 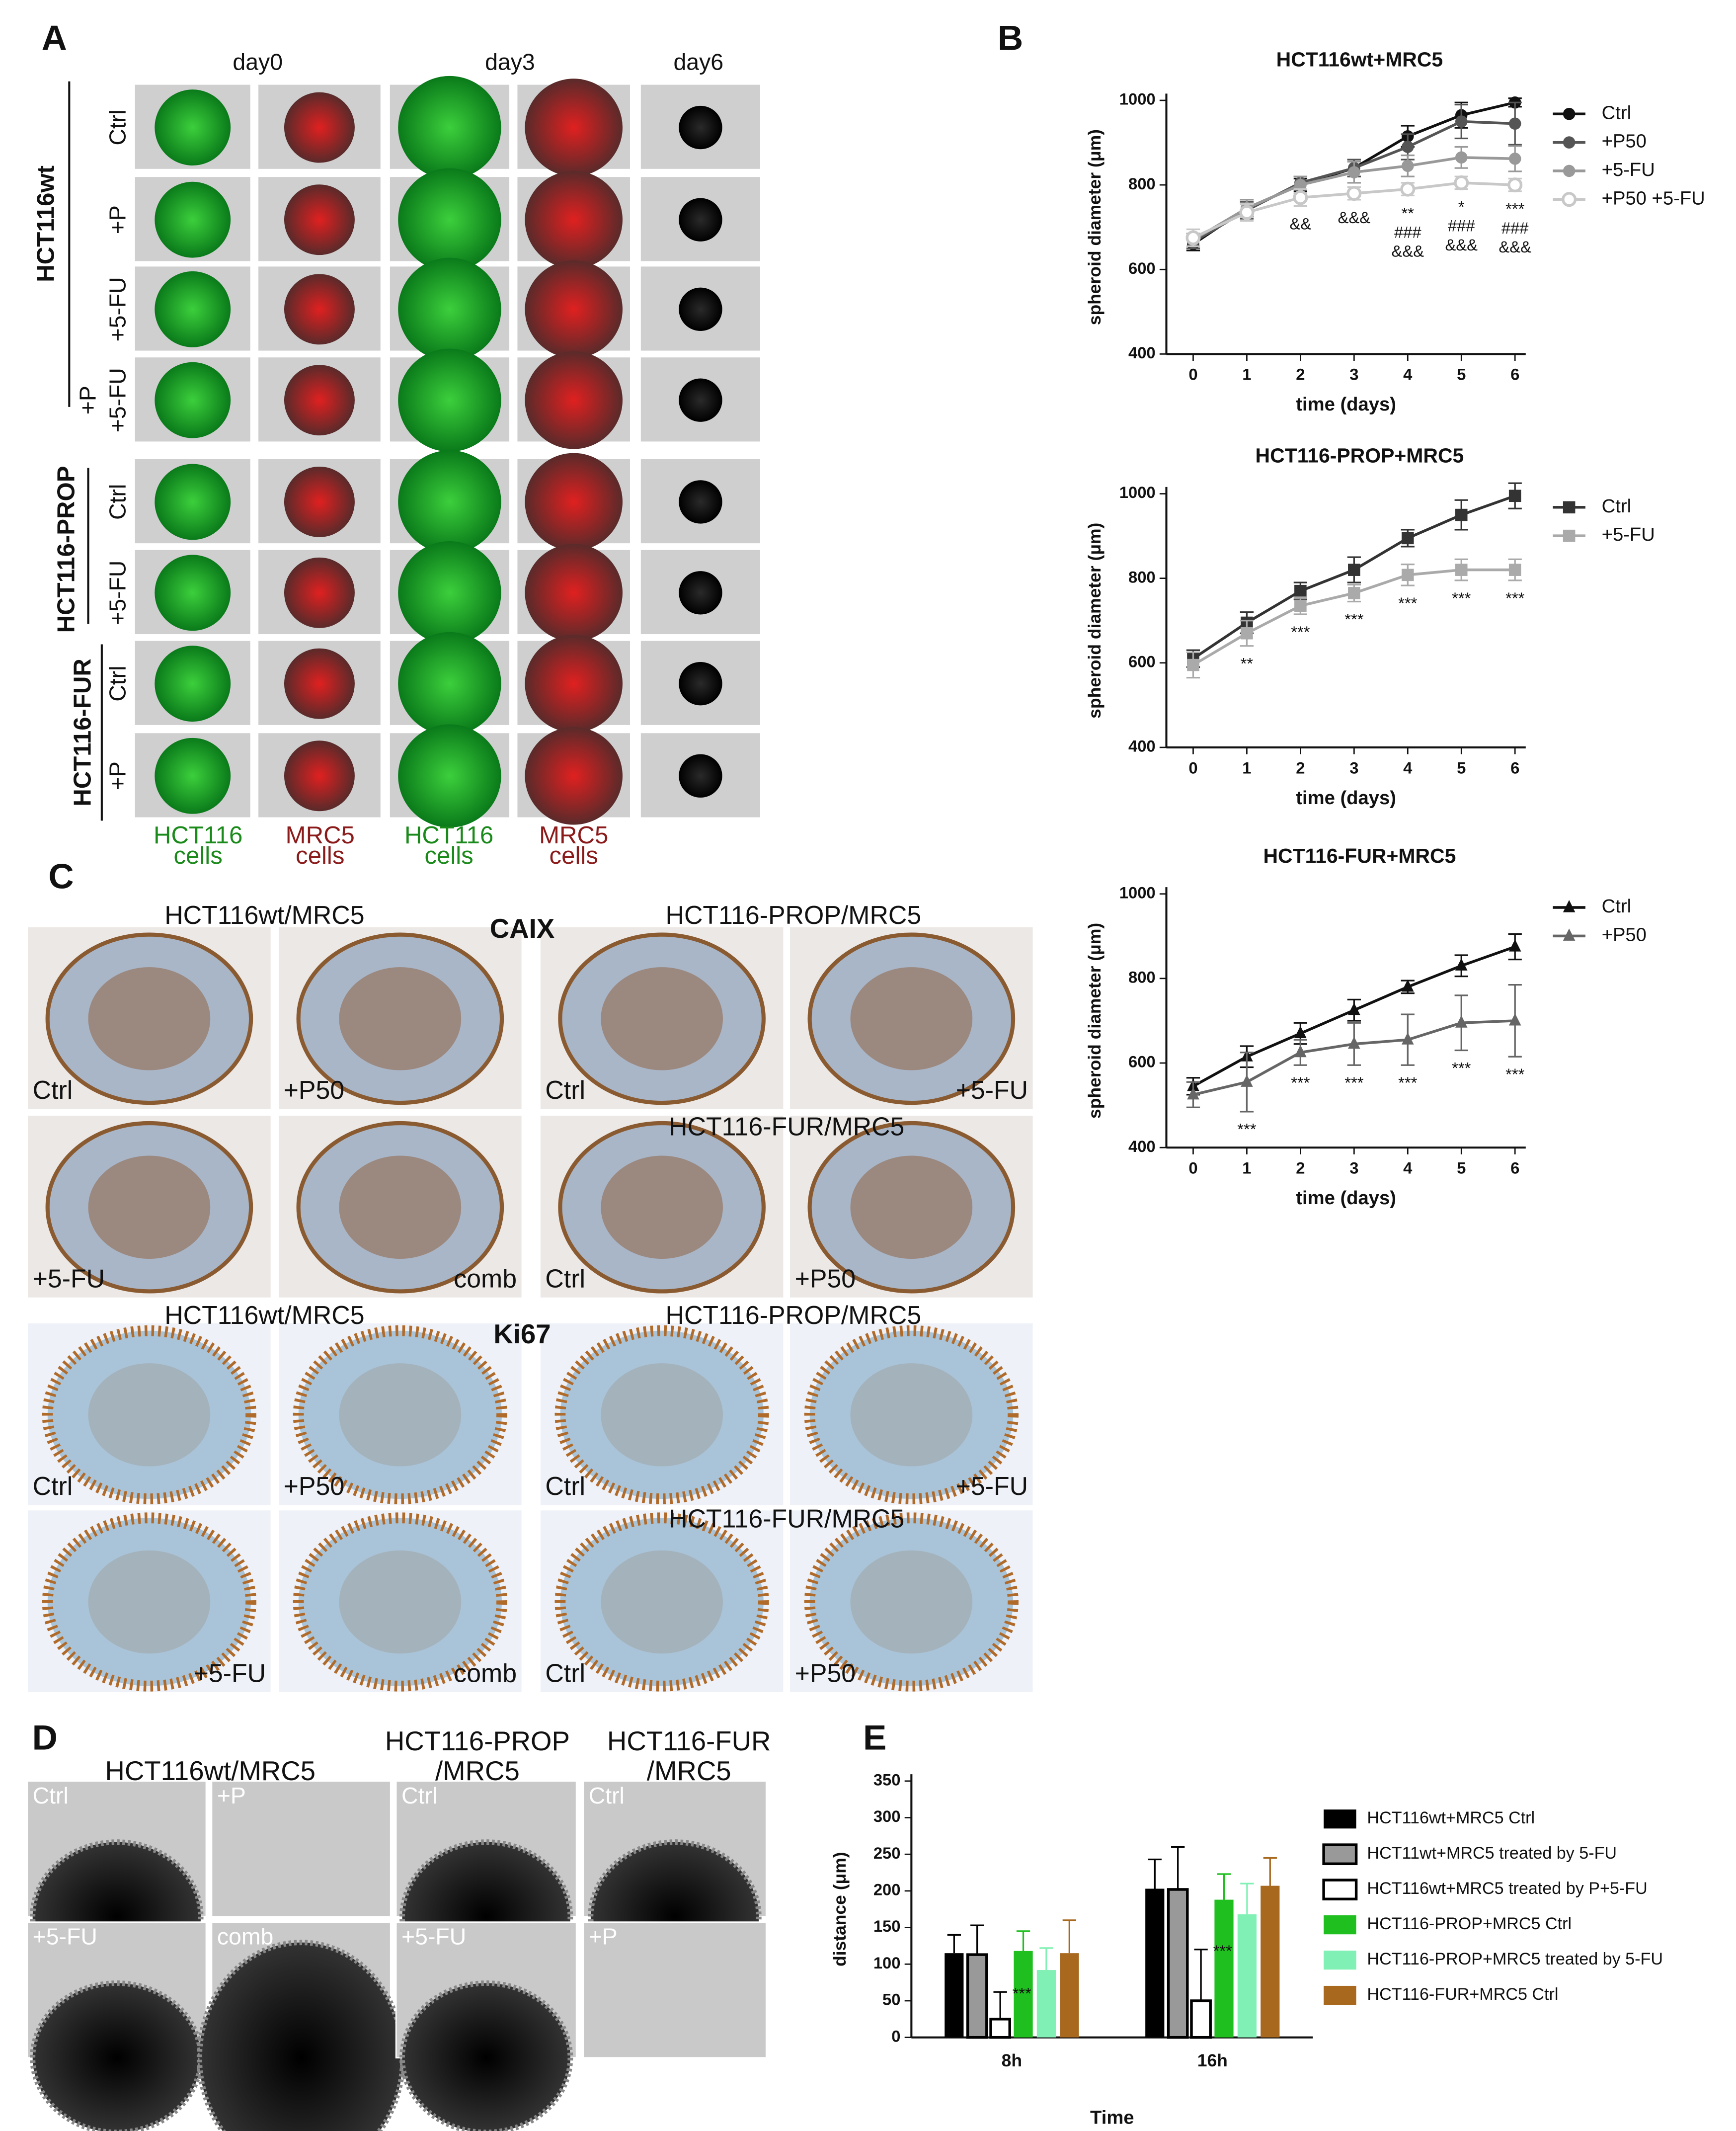 What do you see at coordinates (1492, 1853) in the screenshot?
I see `legend-label: HCT11wt+MRC5 treated by 5-FU` at bounding box center [1492, 1853].